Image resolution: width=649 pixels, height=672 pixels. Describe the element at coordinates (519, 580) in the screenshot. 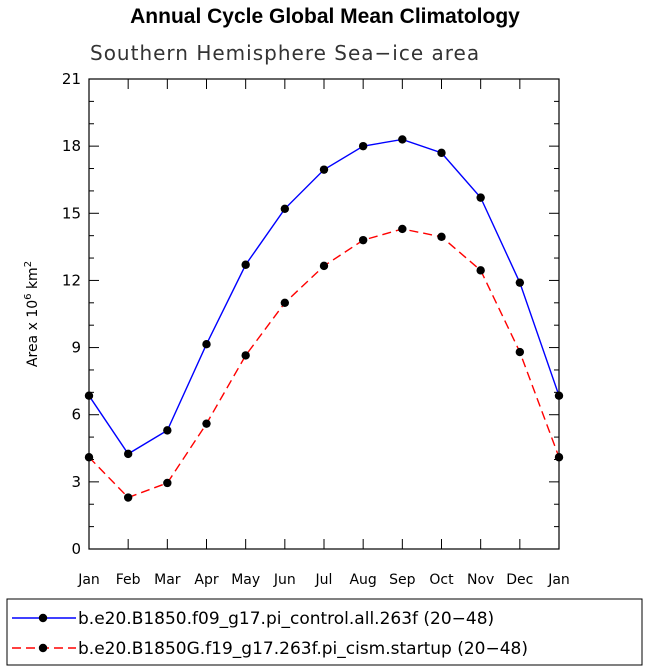

I see `x-tick-label: Dec` at that location.